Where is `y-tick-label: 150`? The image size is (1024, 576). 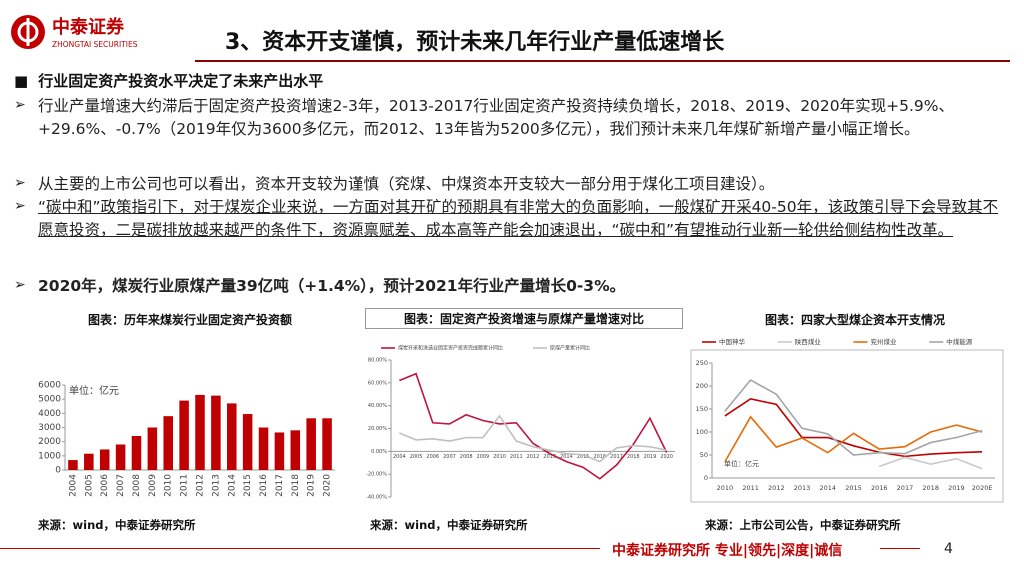 y-tick-label: 150 is located at coordinates (702, 409).